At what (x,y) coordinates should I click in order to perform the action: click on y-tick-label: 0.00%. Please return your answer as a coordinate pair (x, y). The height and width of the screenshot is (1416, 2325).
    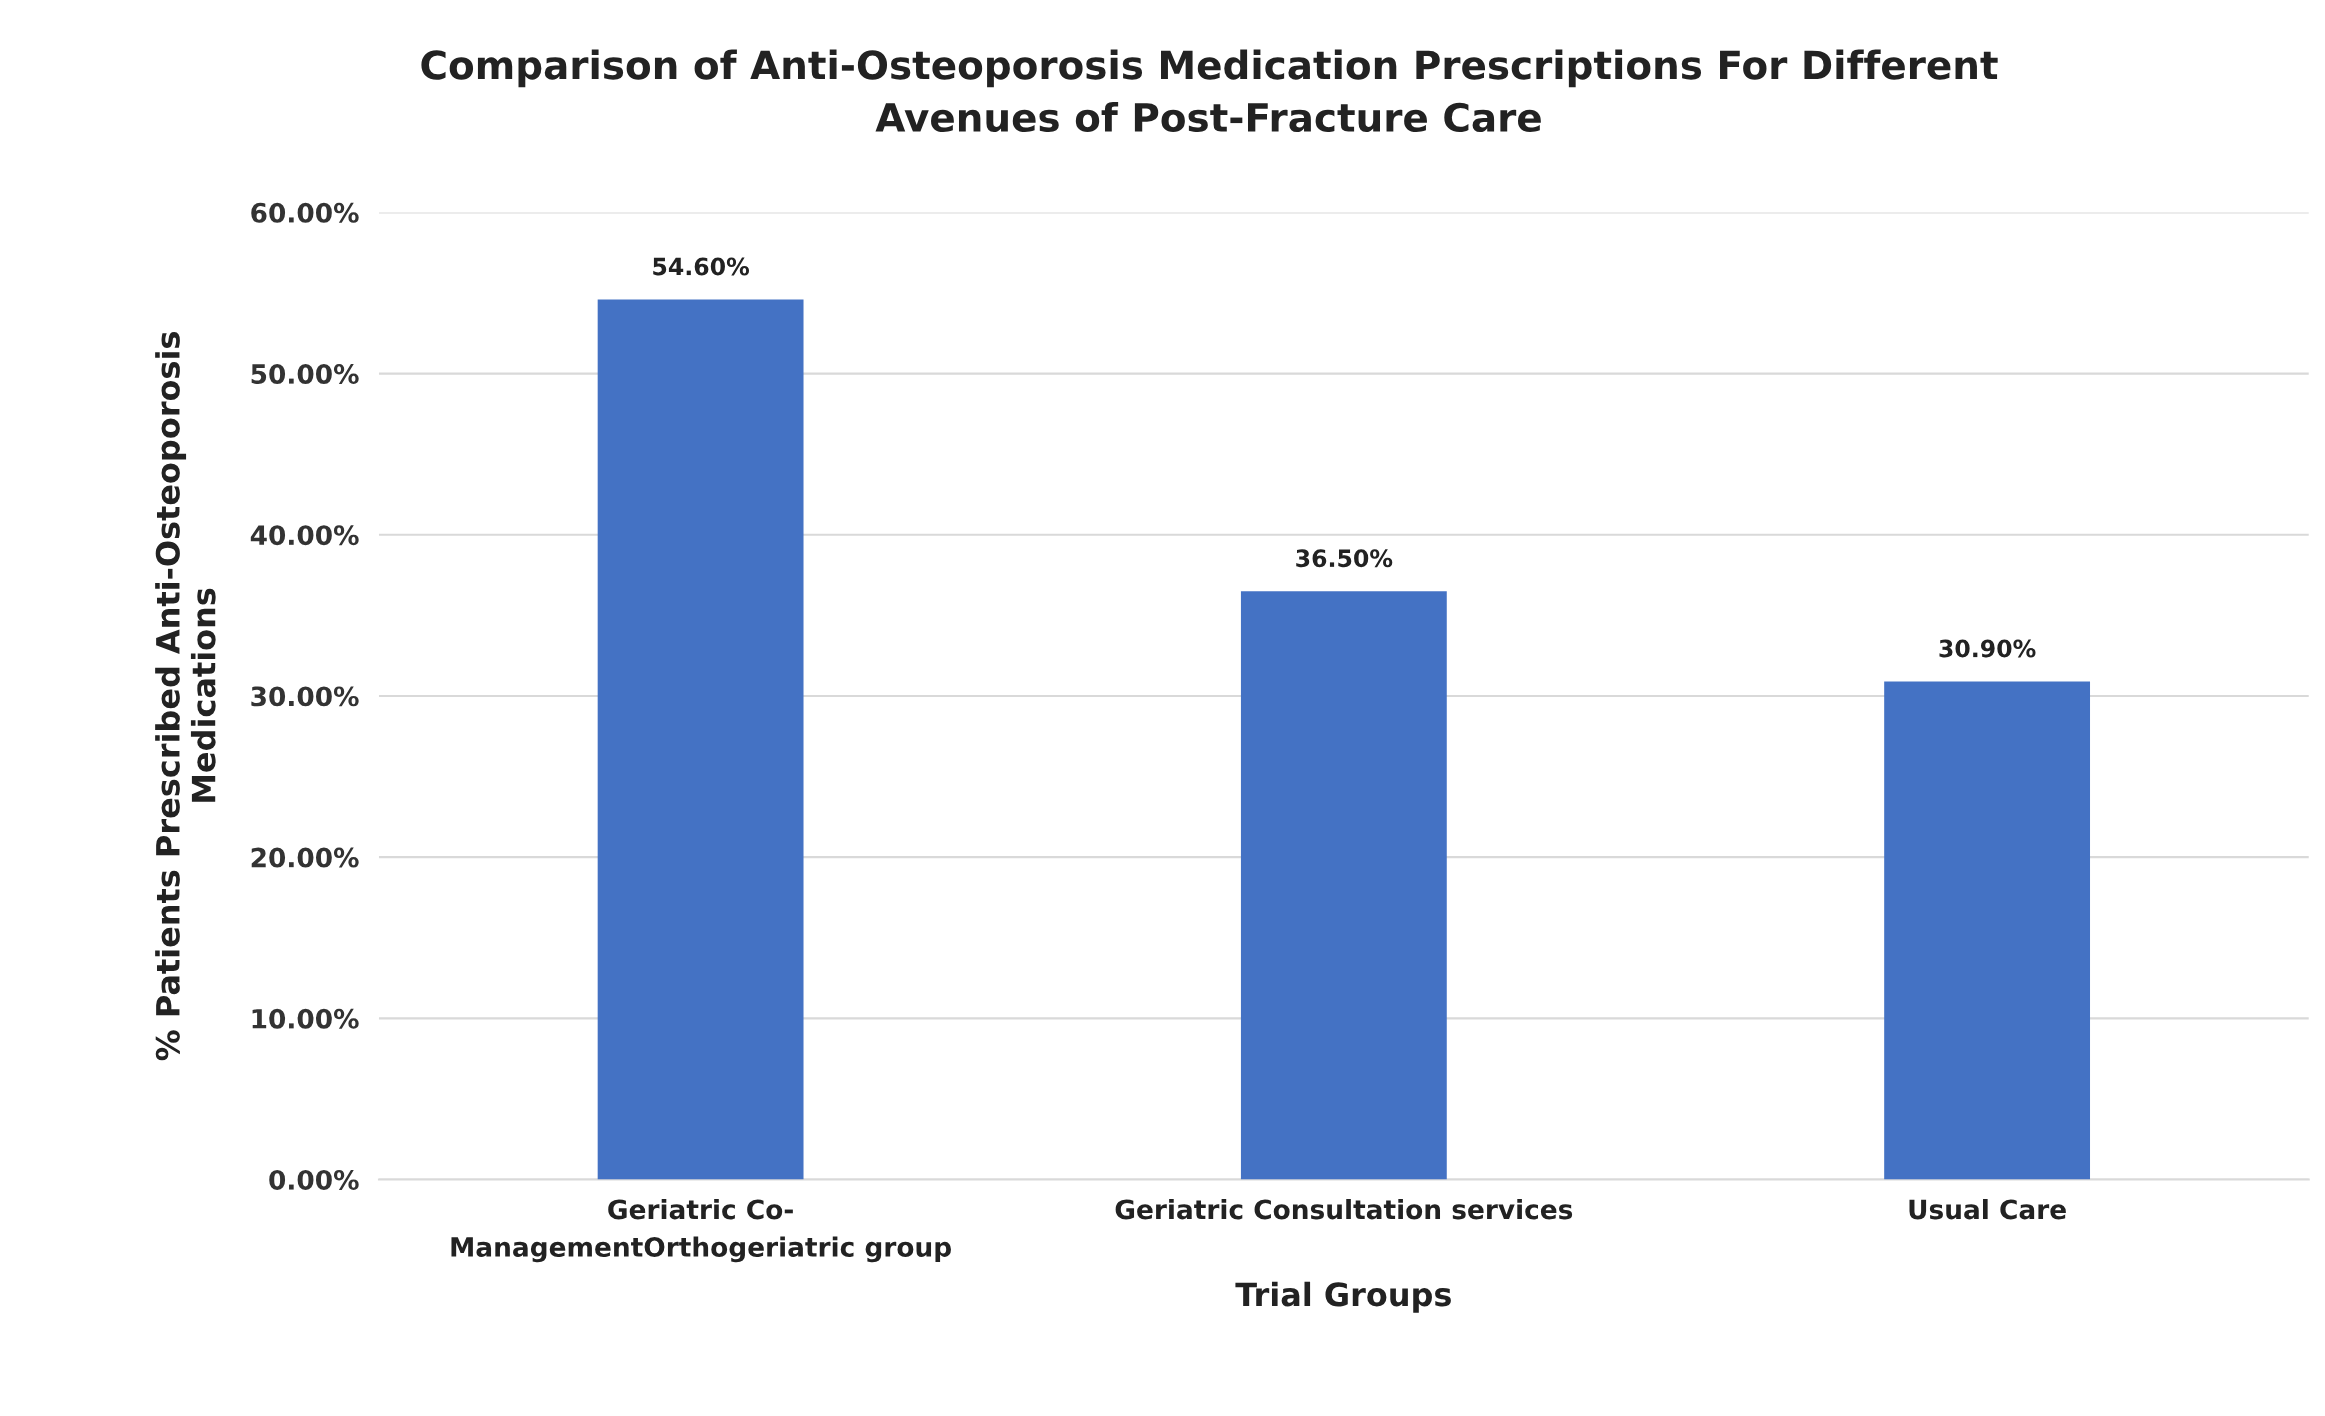
    Looking at the image, I should click on (314, 1179).